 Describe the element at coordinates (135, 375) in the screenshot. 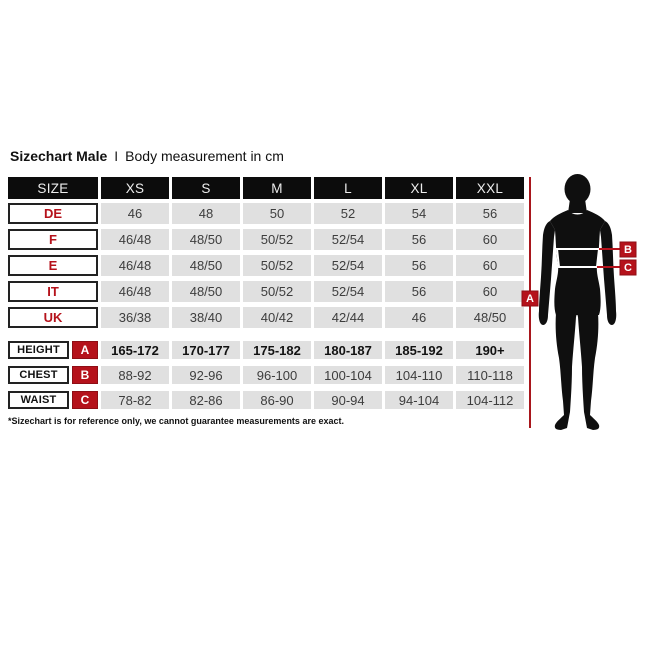

I see `measurement-value-cell: 88-92` at that location.